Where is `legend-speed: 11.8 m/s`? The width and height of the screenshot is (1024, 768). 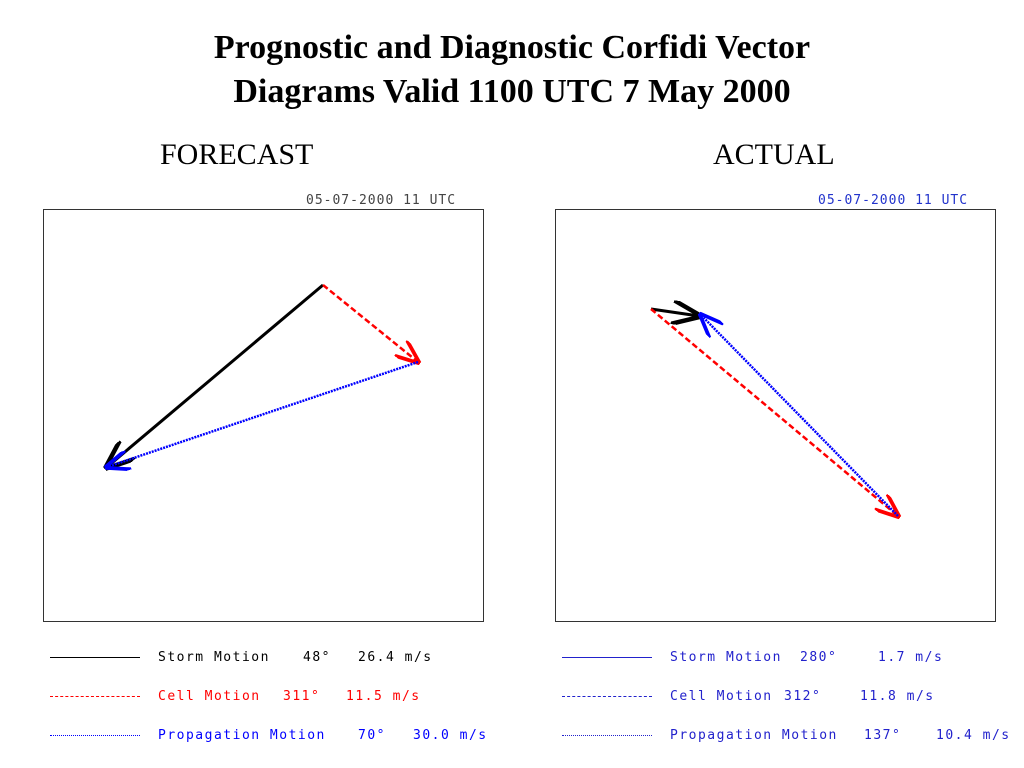 legend-speed: 11.8 m/s is located at coordinates (897, 696).